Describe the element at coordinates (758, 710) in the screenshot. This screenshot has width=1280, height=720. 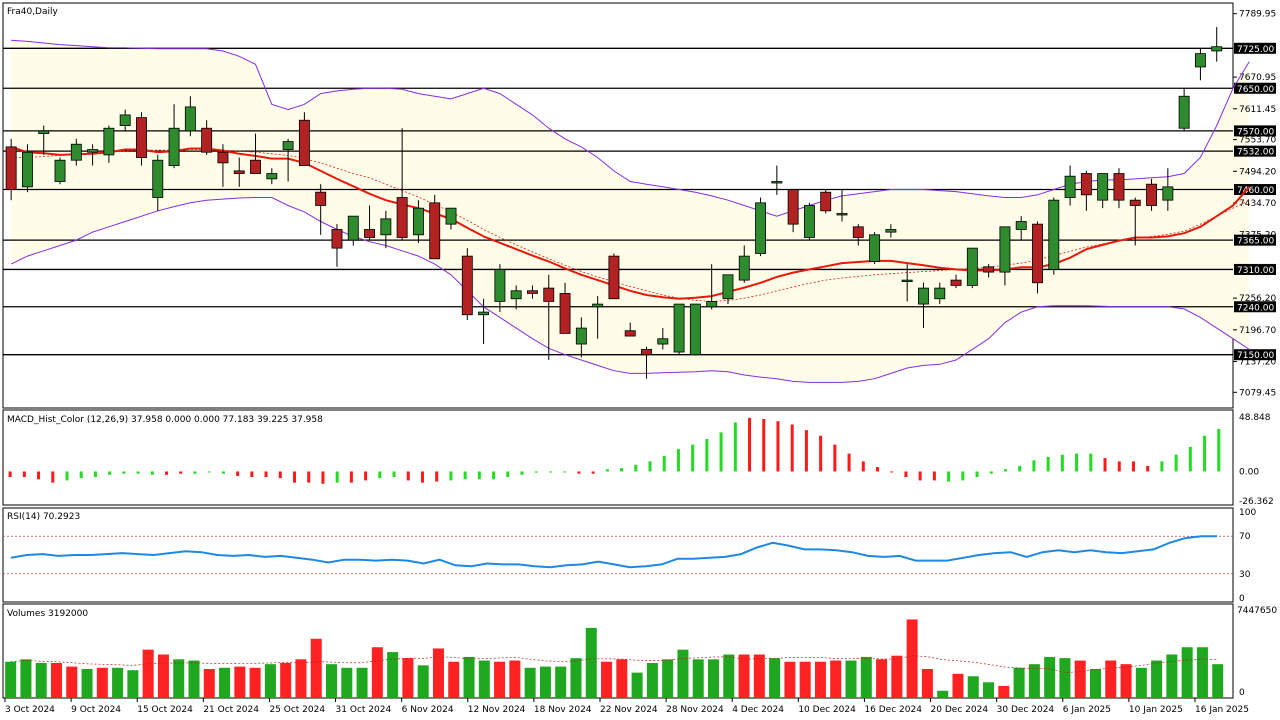
I see `x-tick-label: 4 Dec 2024` at that location.